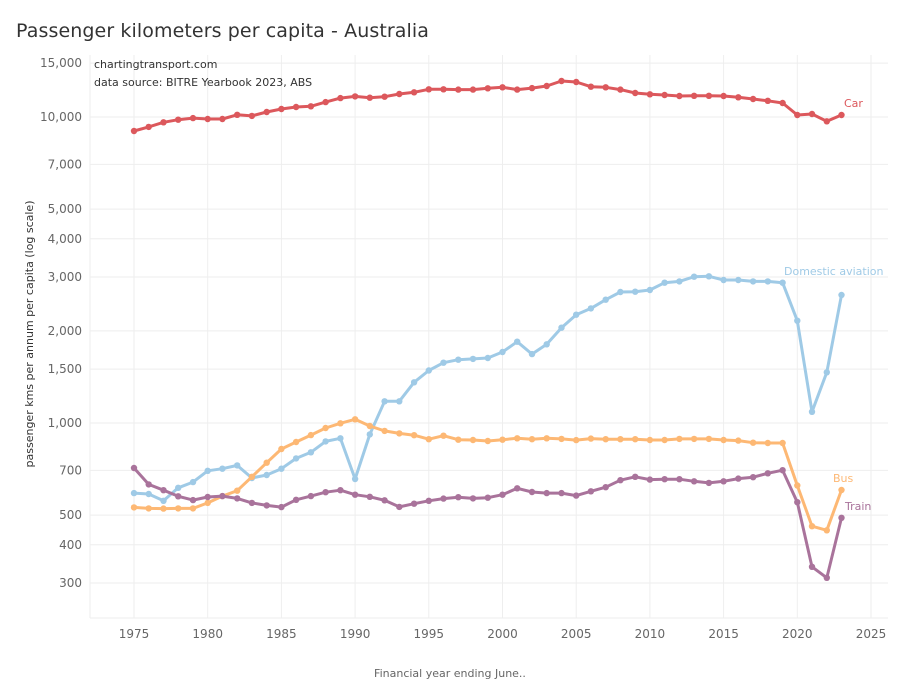 The width and height of the screenshot is (900, 700). Describe the element at coordinates (853, 103) in the screenshot. I see `series-label: Car` at that location.